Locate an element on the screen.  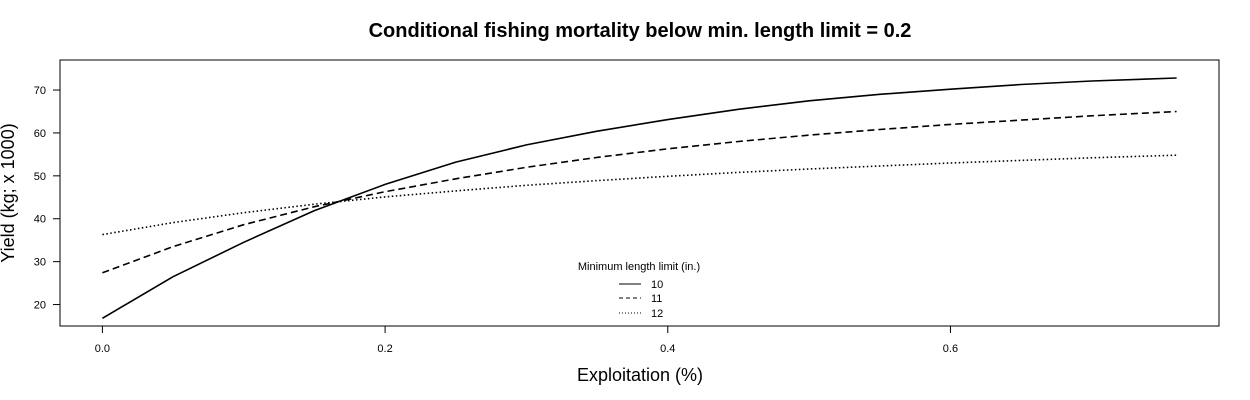
y-tick-label: 30 is located at coordinates (40, 263).